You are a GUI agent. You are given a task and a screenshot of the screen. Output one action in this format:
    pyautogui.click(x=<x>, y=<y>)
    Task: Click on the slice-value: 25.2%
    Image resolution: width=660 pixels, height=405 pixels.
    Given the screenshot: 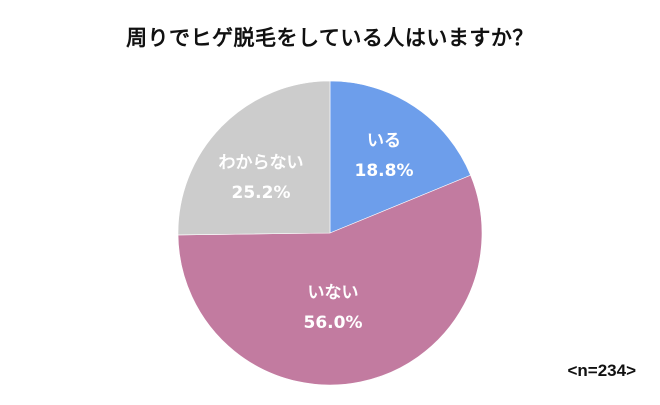 What is the action you would take?
    pyautogui.click(x=261, y=193)
    